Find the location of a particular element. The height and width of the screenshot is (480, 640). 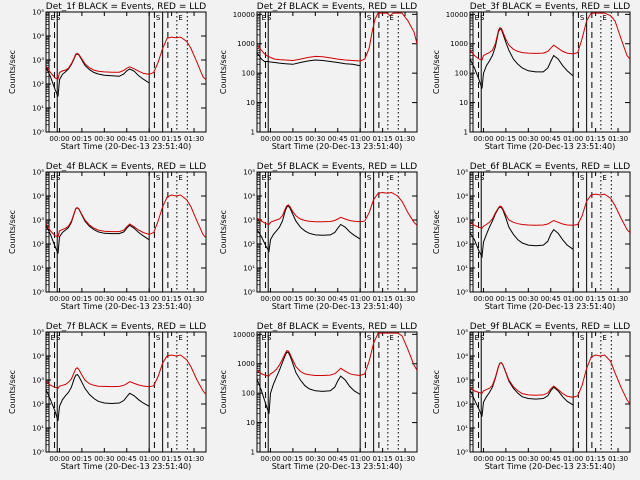

chart-title: Det_5f BLACK = Events, RED = LLD is located at coordinates (337, 167).